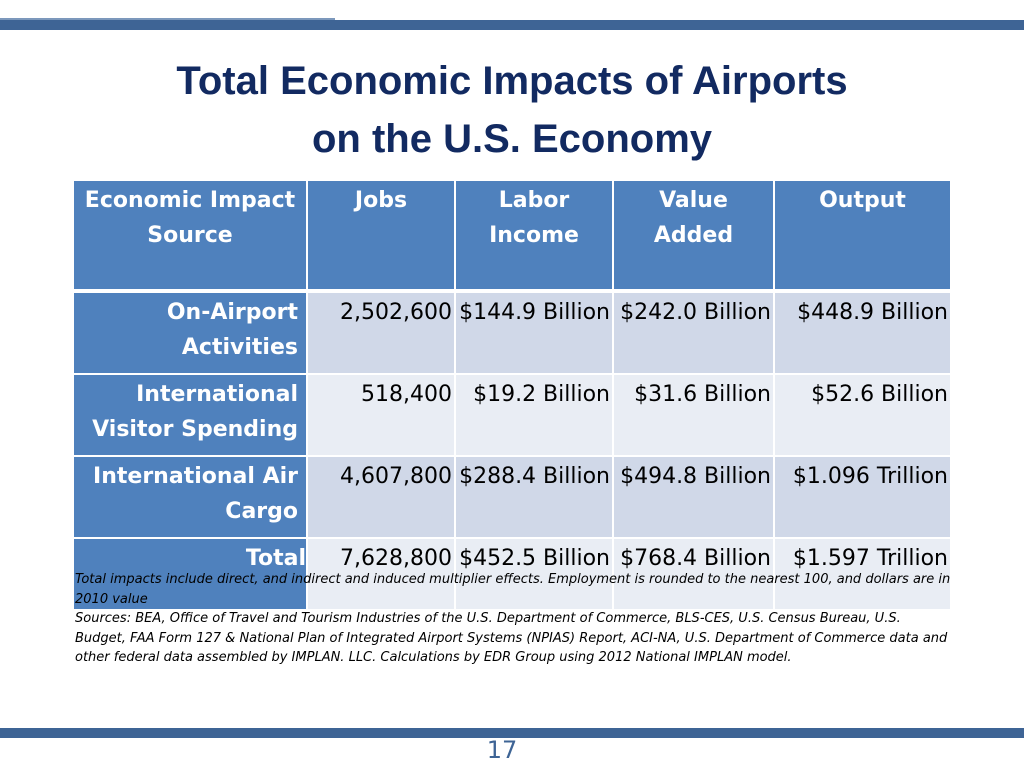 Image resolution: width=1024 pixels, height=768 pixels. I want to click on cell-output: $1.597 Trillion, so click(862, 574).